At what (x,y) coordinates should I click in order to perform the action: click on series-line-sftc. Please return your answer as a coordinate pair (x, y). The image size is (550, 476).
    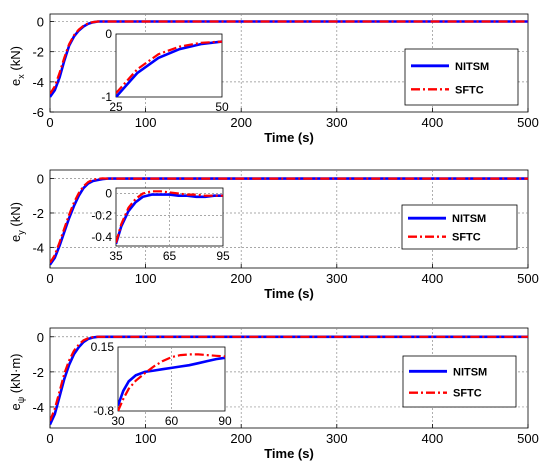
    Looking at the image, I should click on (289, 57).